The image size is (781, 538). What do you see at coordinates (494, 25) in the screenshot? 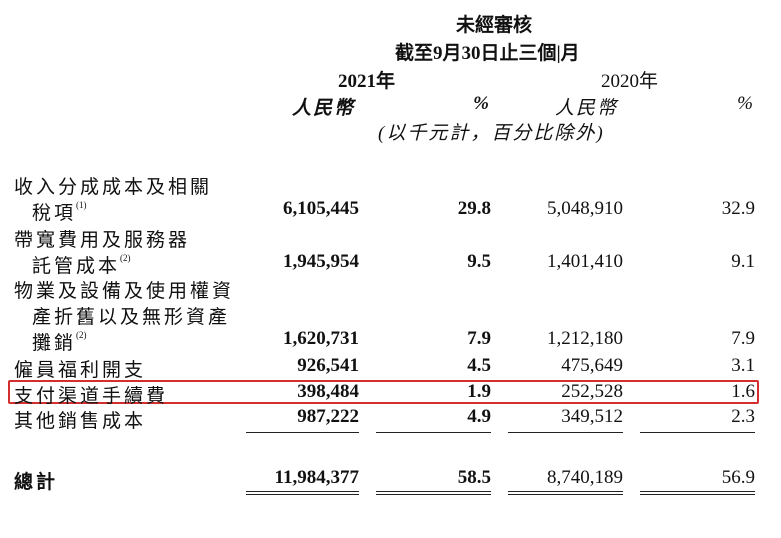
I see `unaudited-heading: 未經審核` at bounding box center [494, 25].